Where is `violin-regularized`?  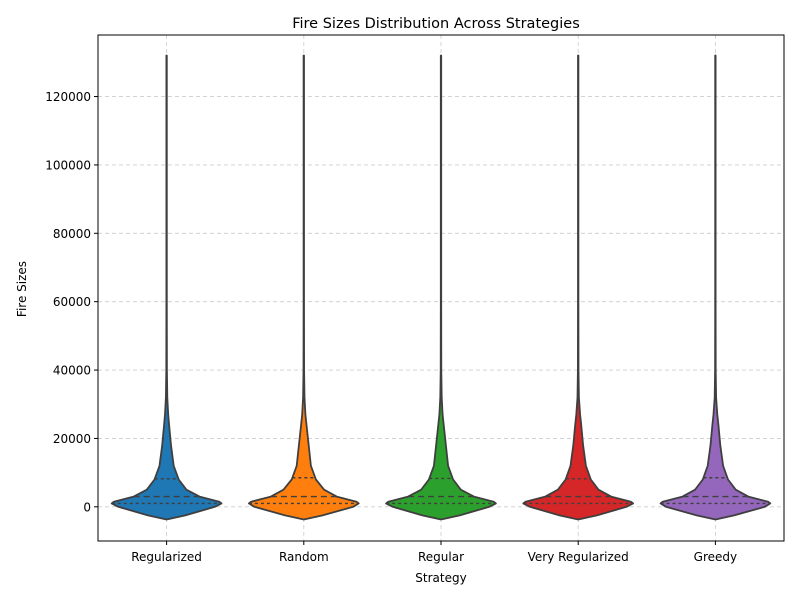
violin-regularized is located at coordinates (166, 287).